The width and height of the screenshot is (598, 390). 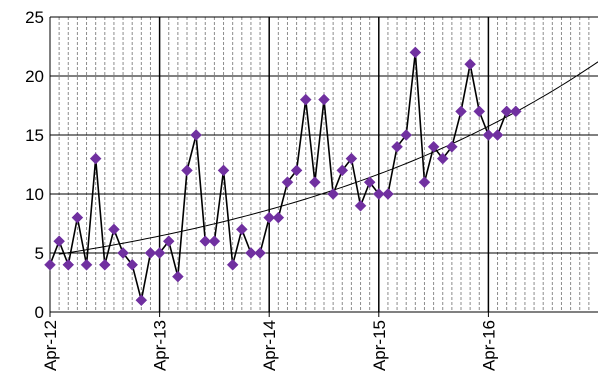 What do you see at coordinates (50, 345) in the screenshot?
I see `x-tick-label: Apr-12` at bounding box center [50, 345].